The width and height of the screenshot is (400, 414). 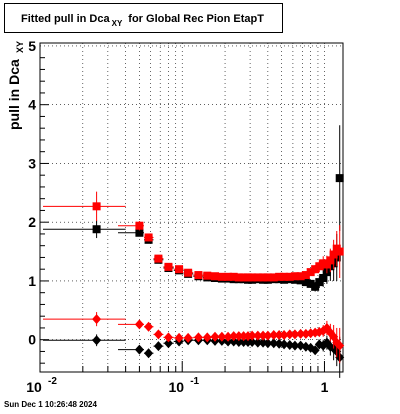 What do you see at coordinates (32, 281) in the screenshot?
I see `y-tick-label: 1` at bounding box center [32, 281].